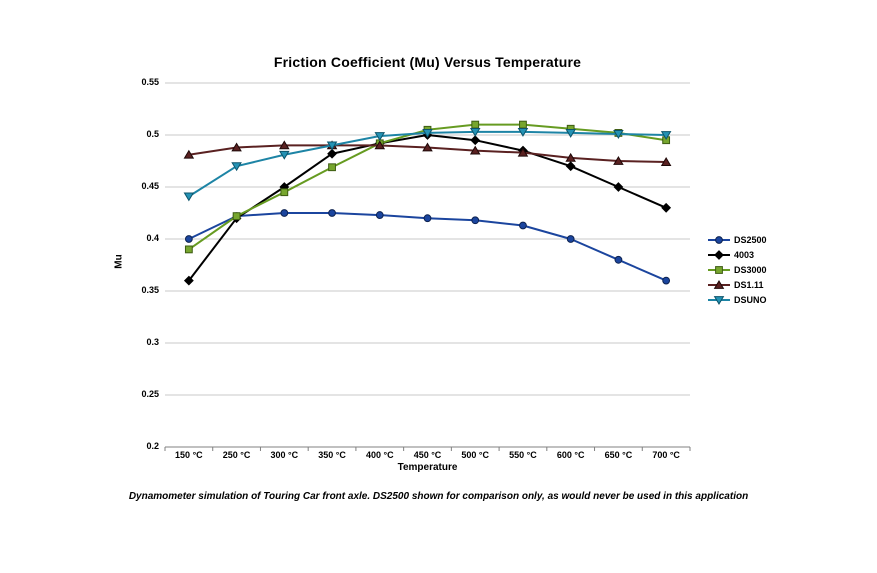  I want to click on x-tick-label: 550 °C, so click(523, 455).